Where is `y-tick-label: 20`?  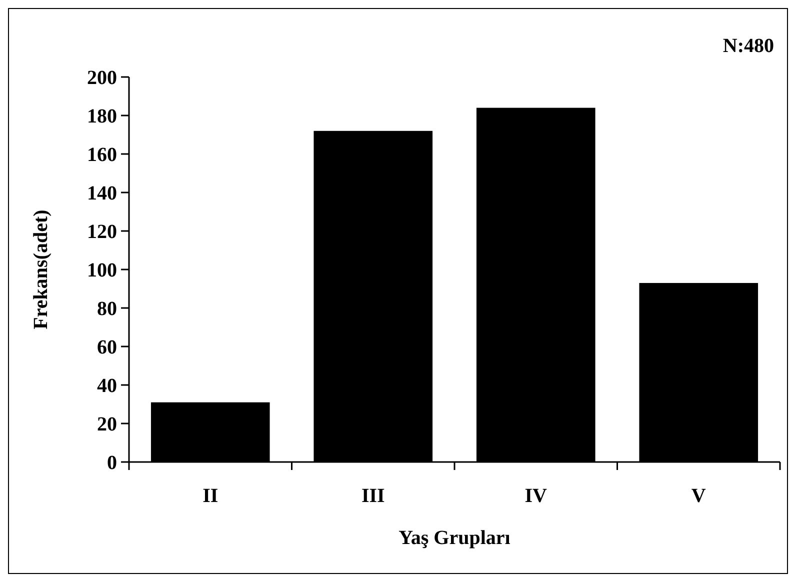 y-tick-label: 20 is located at coordinates (107, 425).